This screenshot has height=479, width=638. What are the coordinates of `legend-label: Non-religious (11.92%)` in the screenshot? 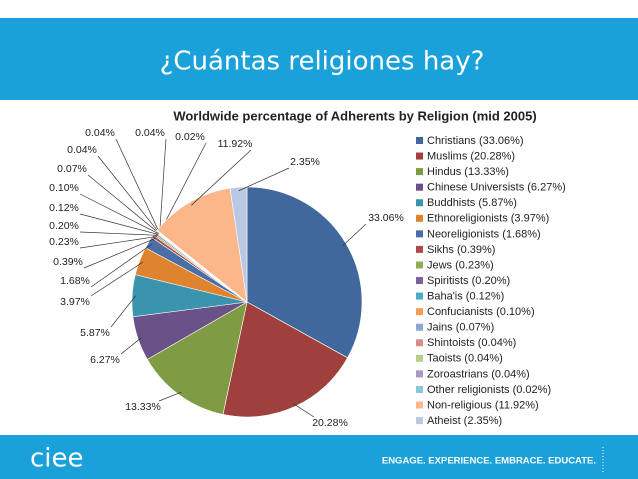 It's located at (483, 405).